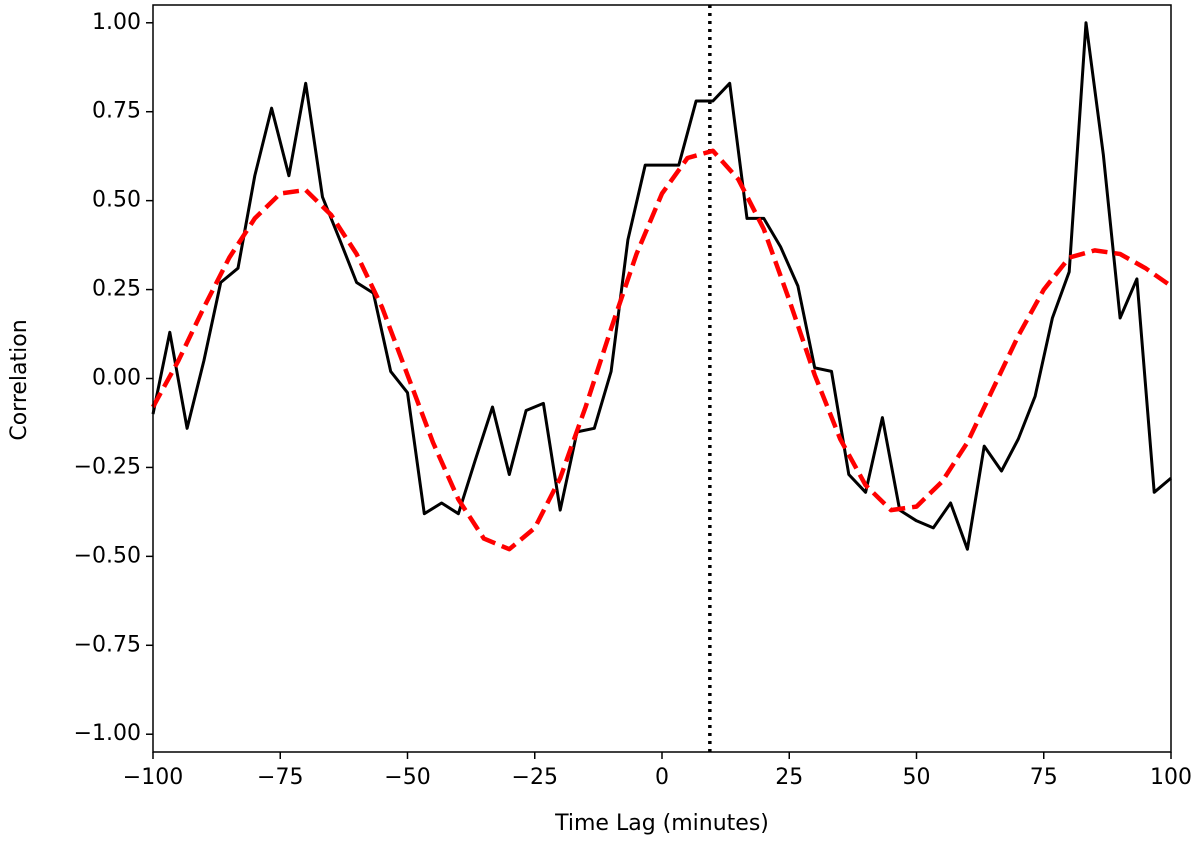  Describe the element at coordinates (116, 111) in the screenshot. I see `y-tick-label: 0.75` at that location.